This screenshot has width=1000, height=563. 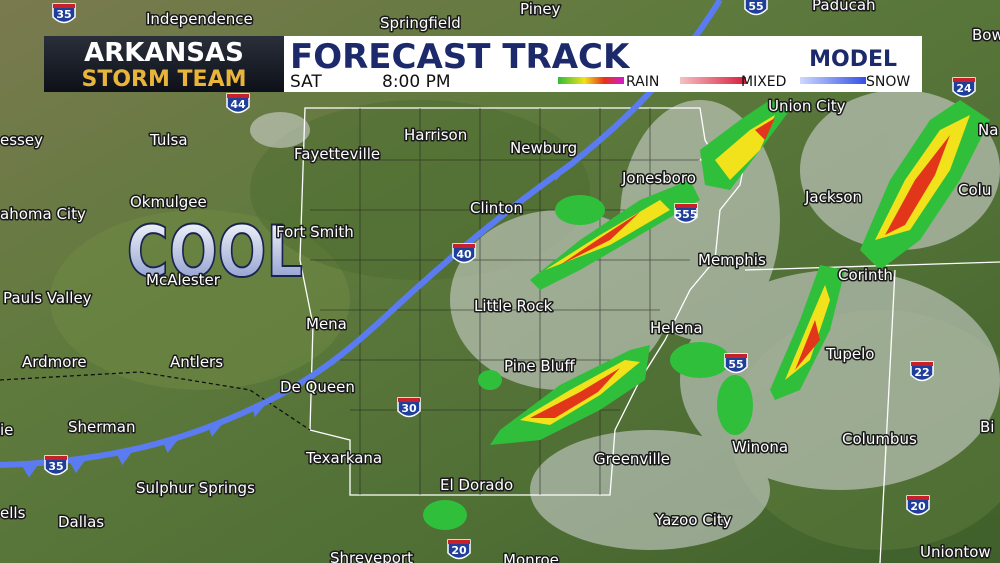 I want to click on legend-label: RAIN, so click(x=642, y=82).